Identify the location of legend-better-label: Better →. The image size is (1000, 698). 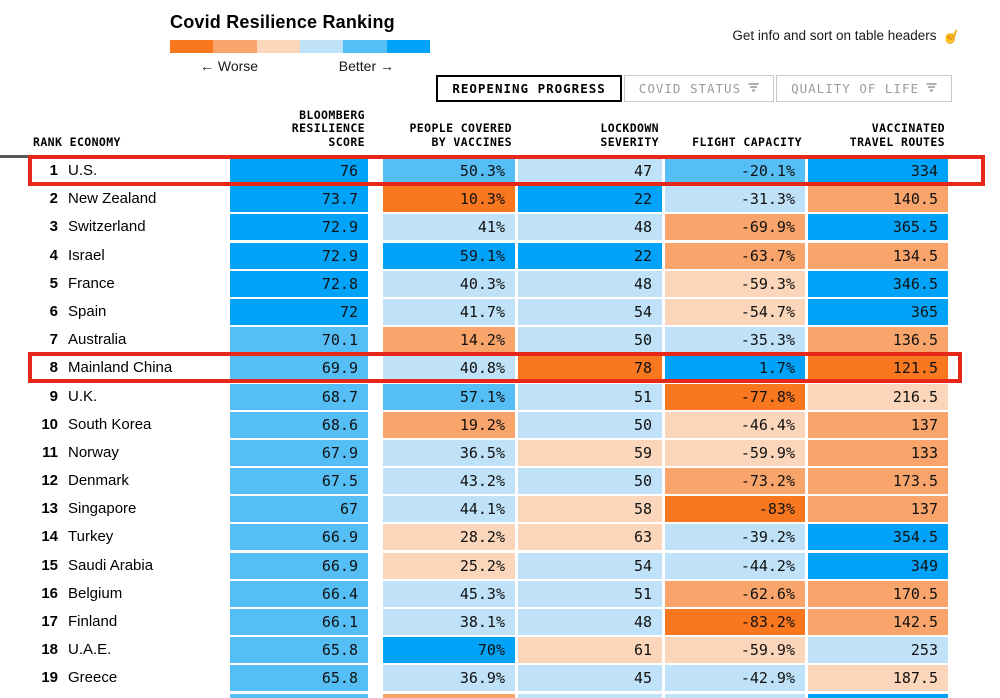
(366, 66).